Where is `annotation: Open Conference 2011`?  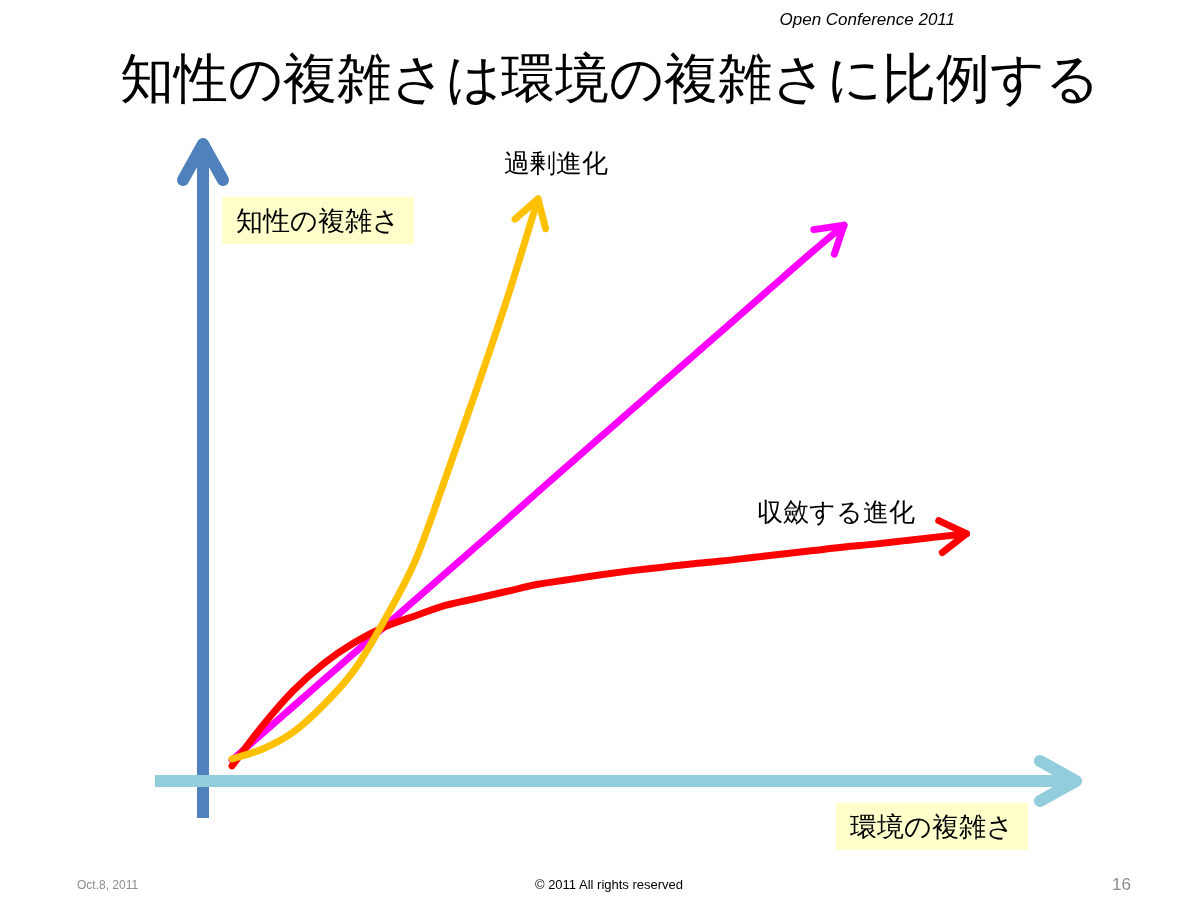
annotation: Open Conference 2011 is located at coordinates (867, 19).